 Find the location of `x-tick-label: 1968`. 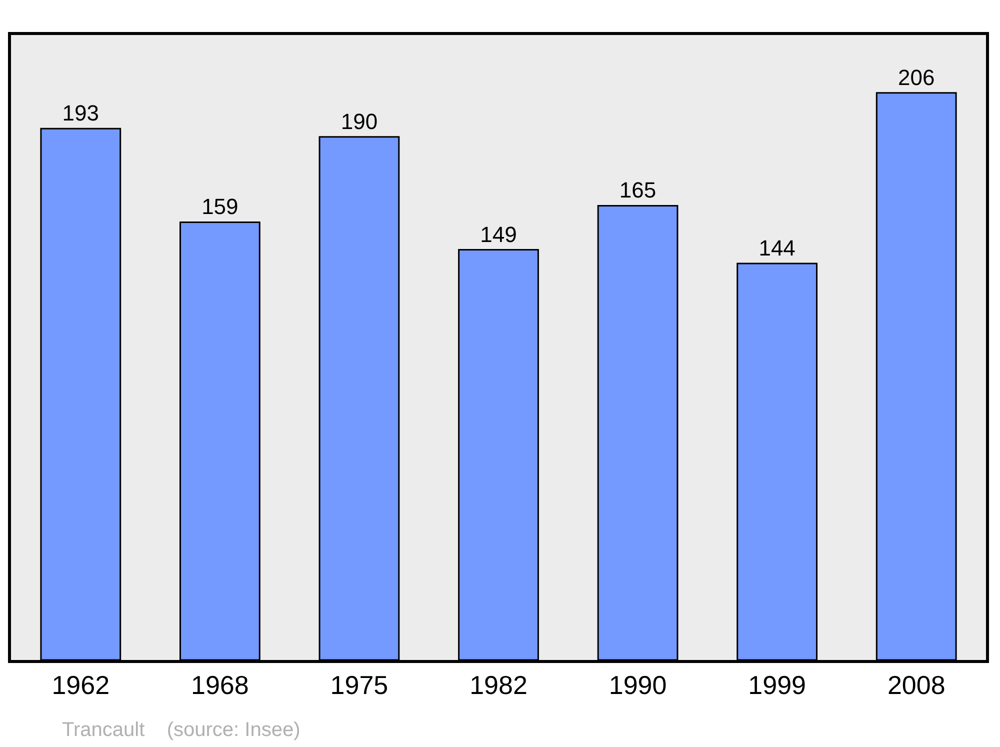

x-tick-label: 1968 is located at coordinates (220, 685).